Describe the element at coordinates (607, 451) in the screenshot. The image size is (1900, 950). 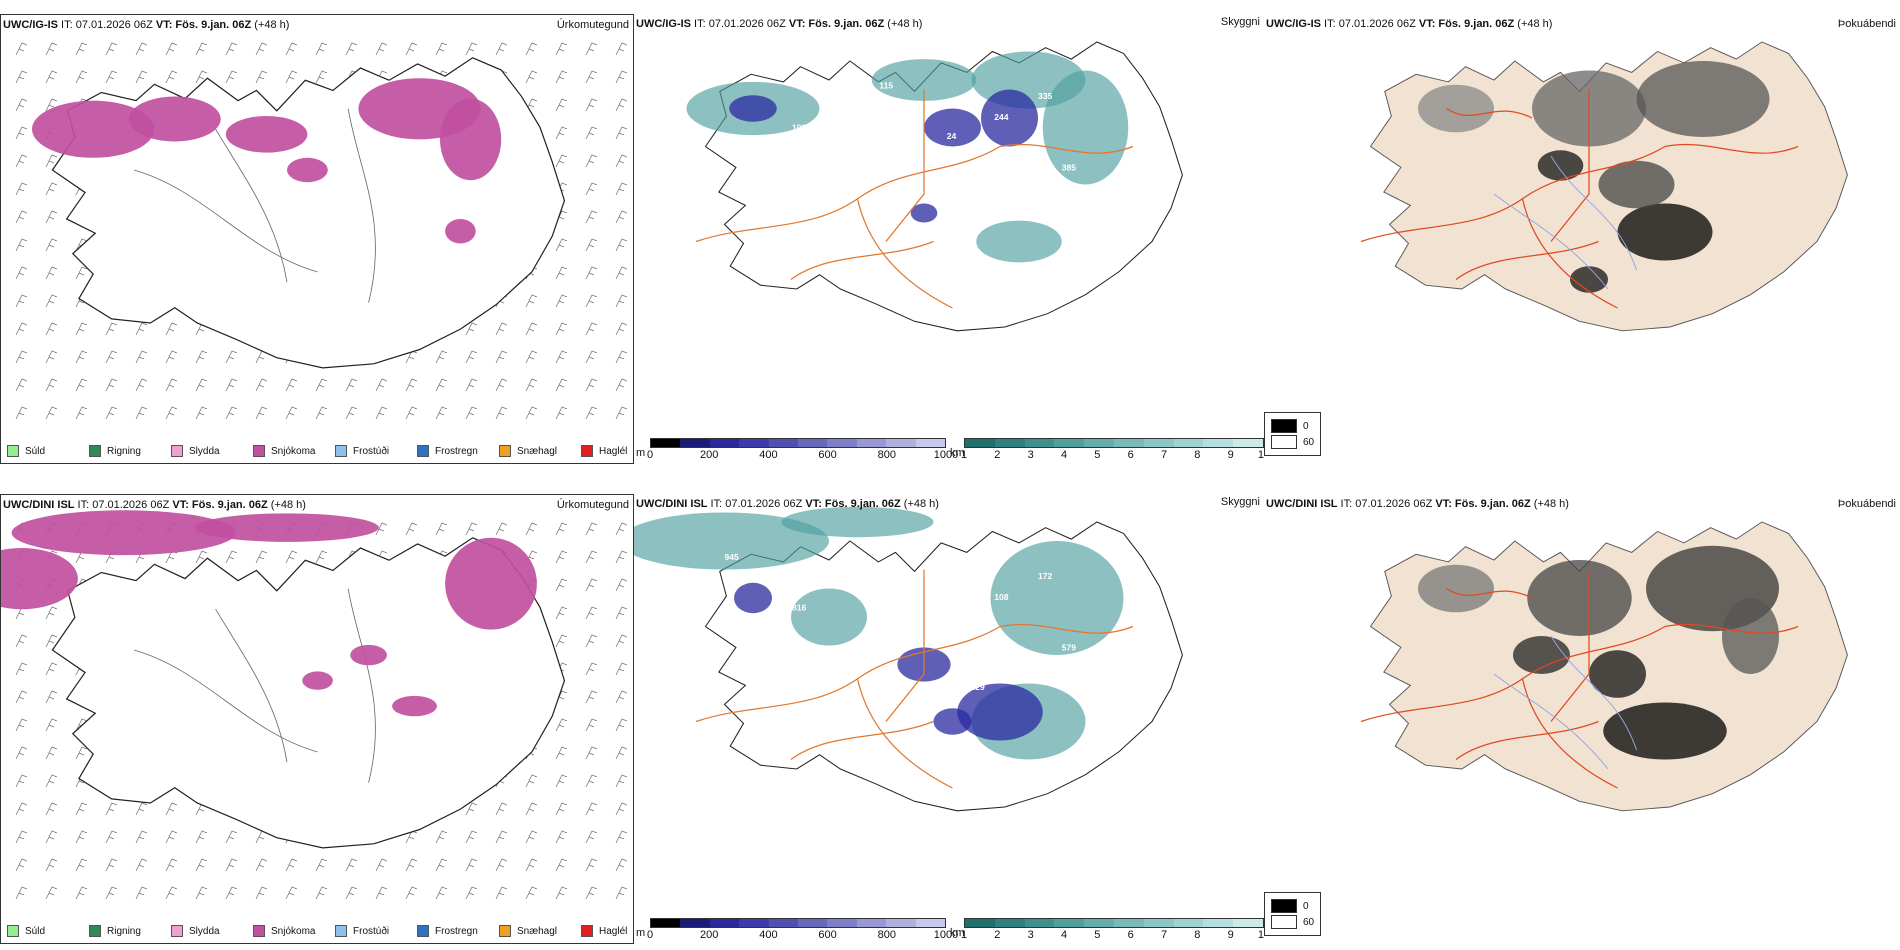
I see `legend-item: Haglél` at that location.